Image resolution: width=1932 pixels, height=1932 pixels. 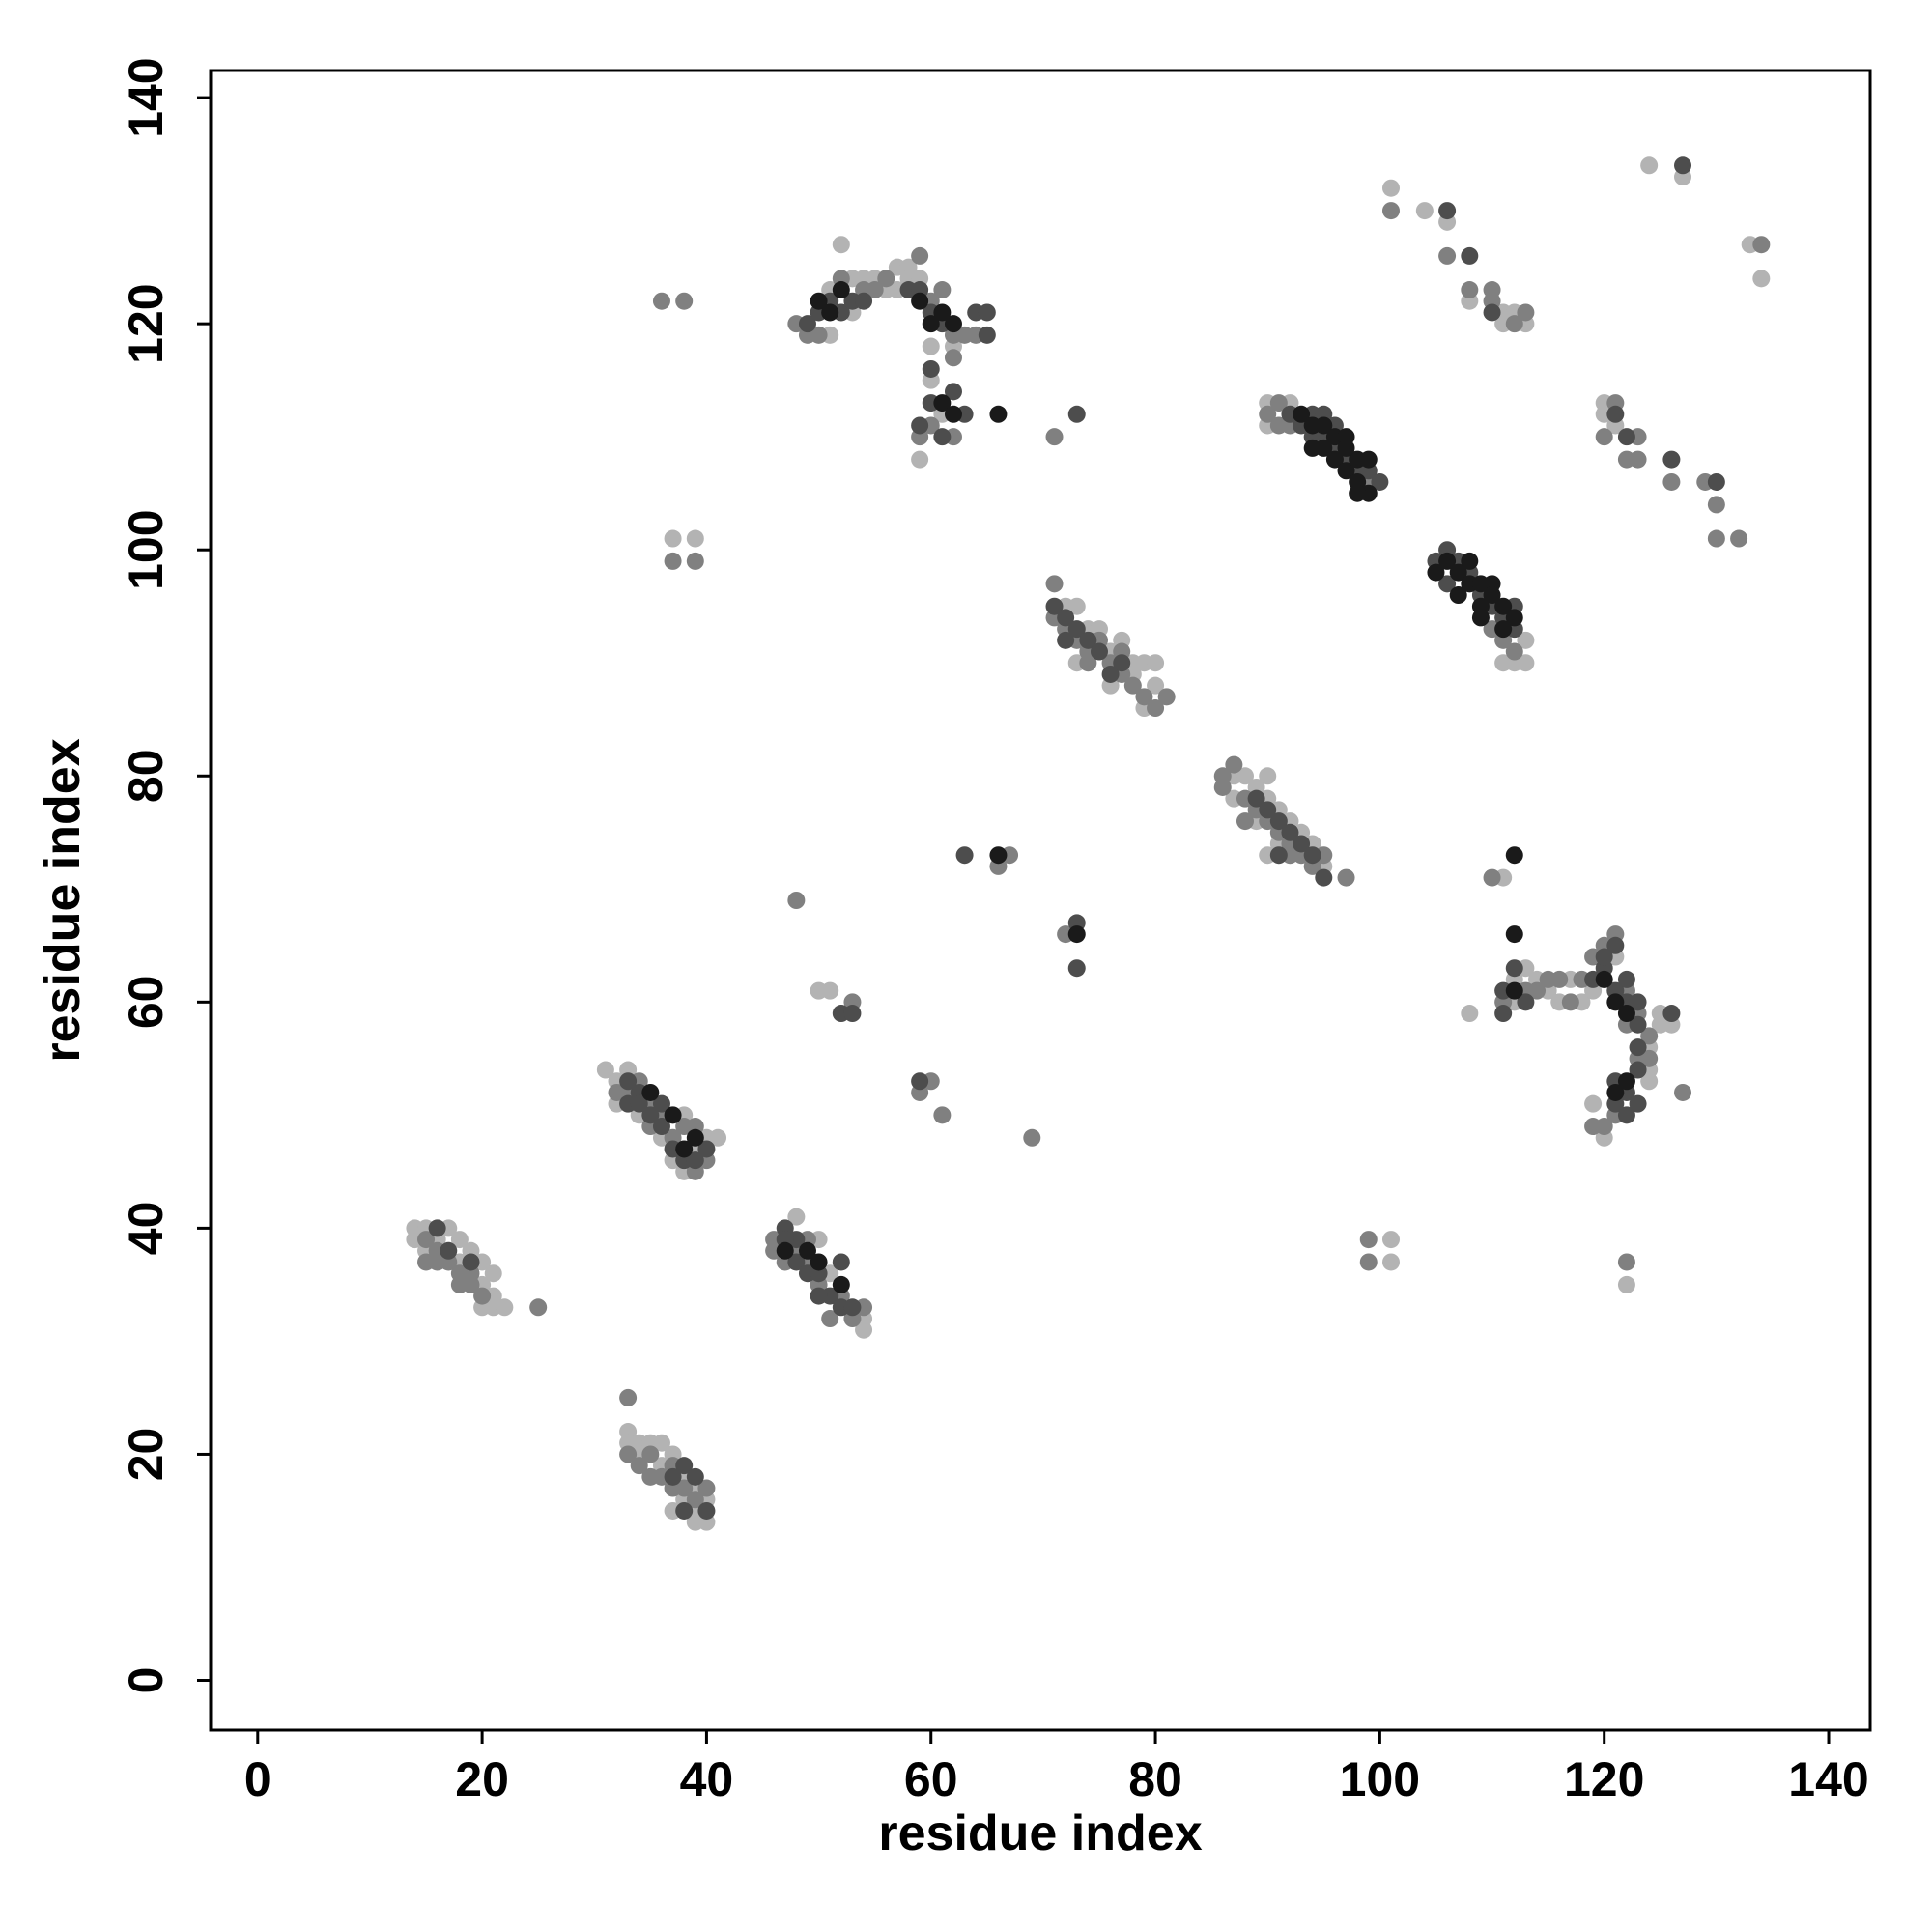 What do you see at coordinates (146, 1003) in the screenshot?
I see `y-tick-label: 60` at bounding box center [146, 1003].